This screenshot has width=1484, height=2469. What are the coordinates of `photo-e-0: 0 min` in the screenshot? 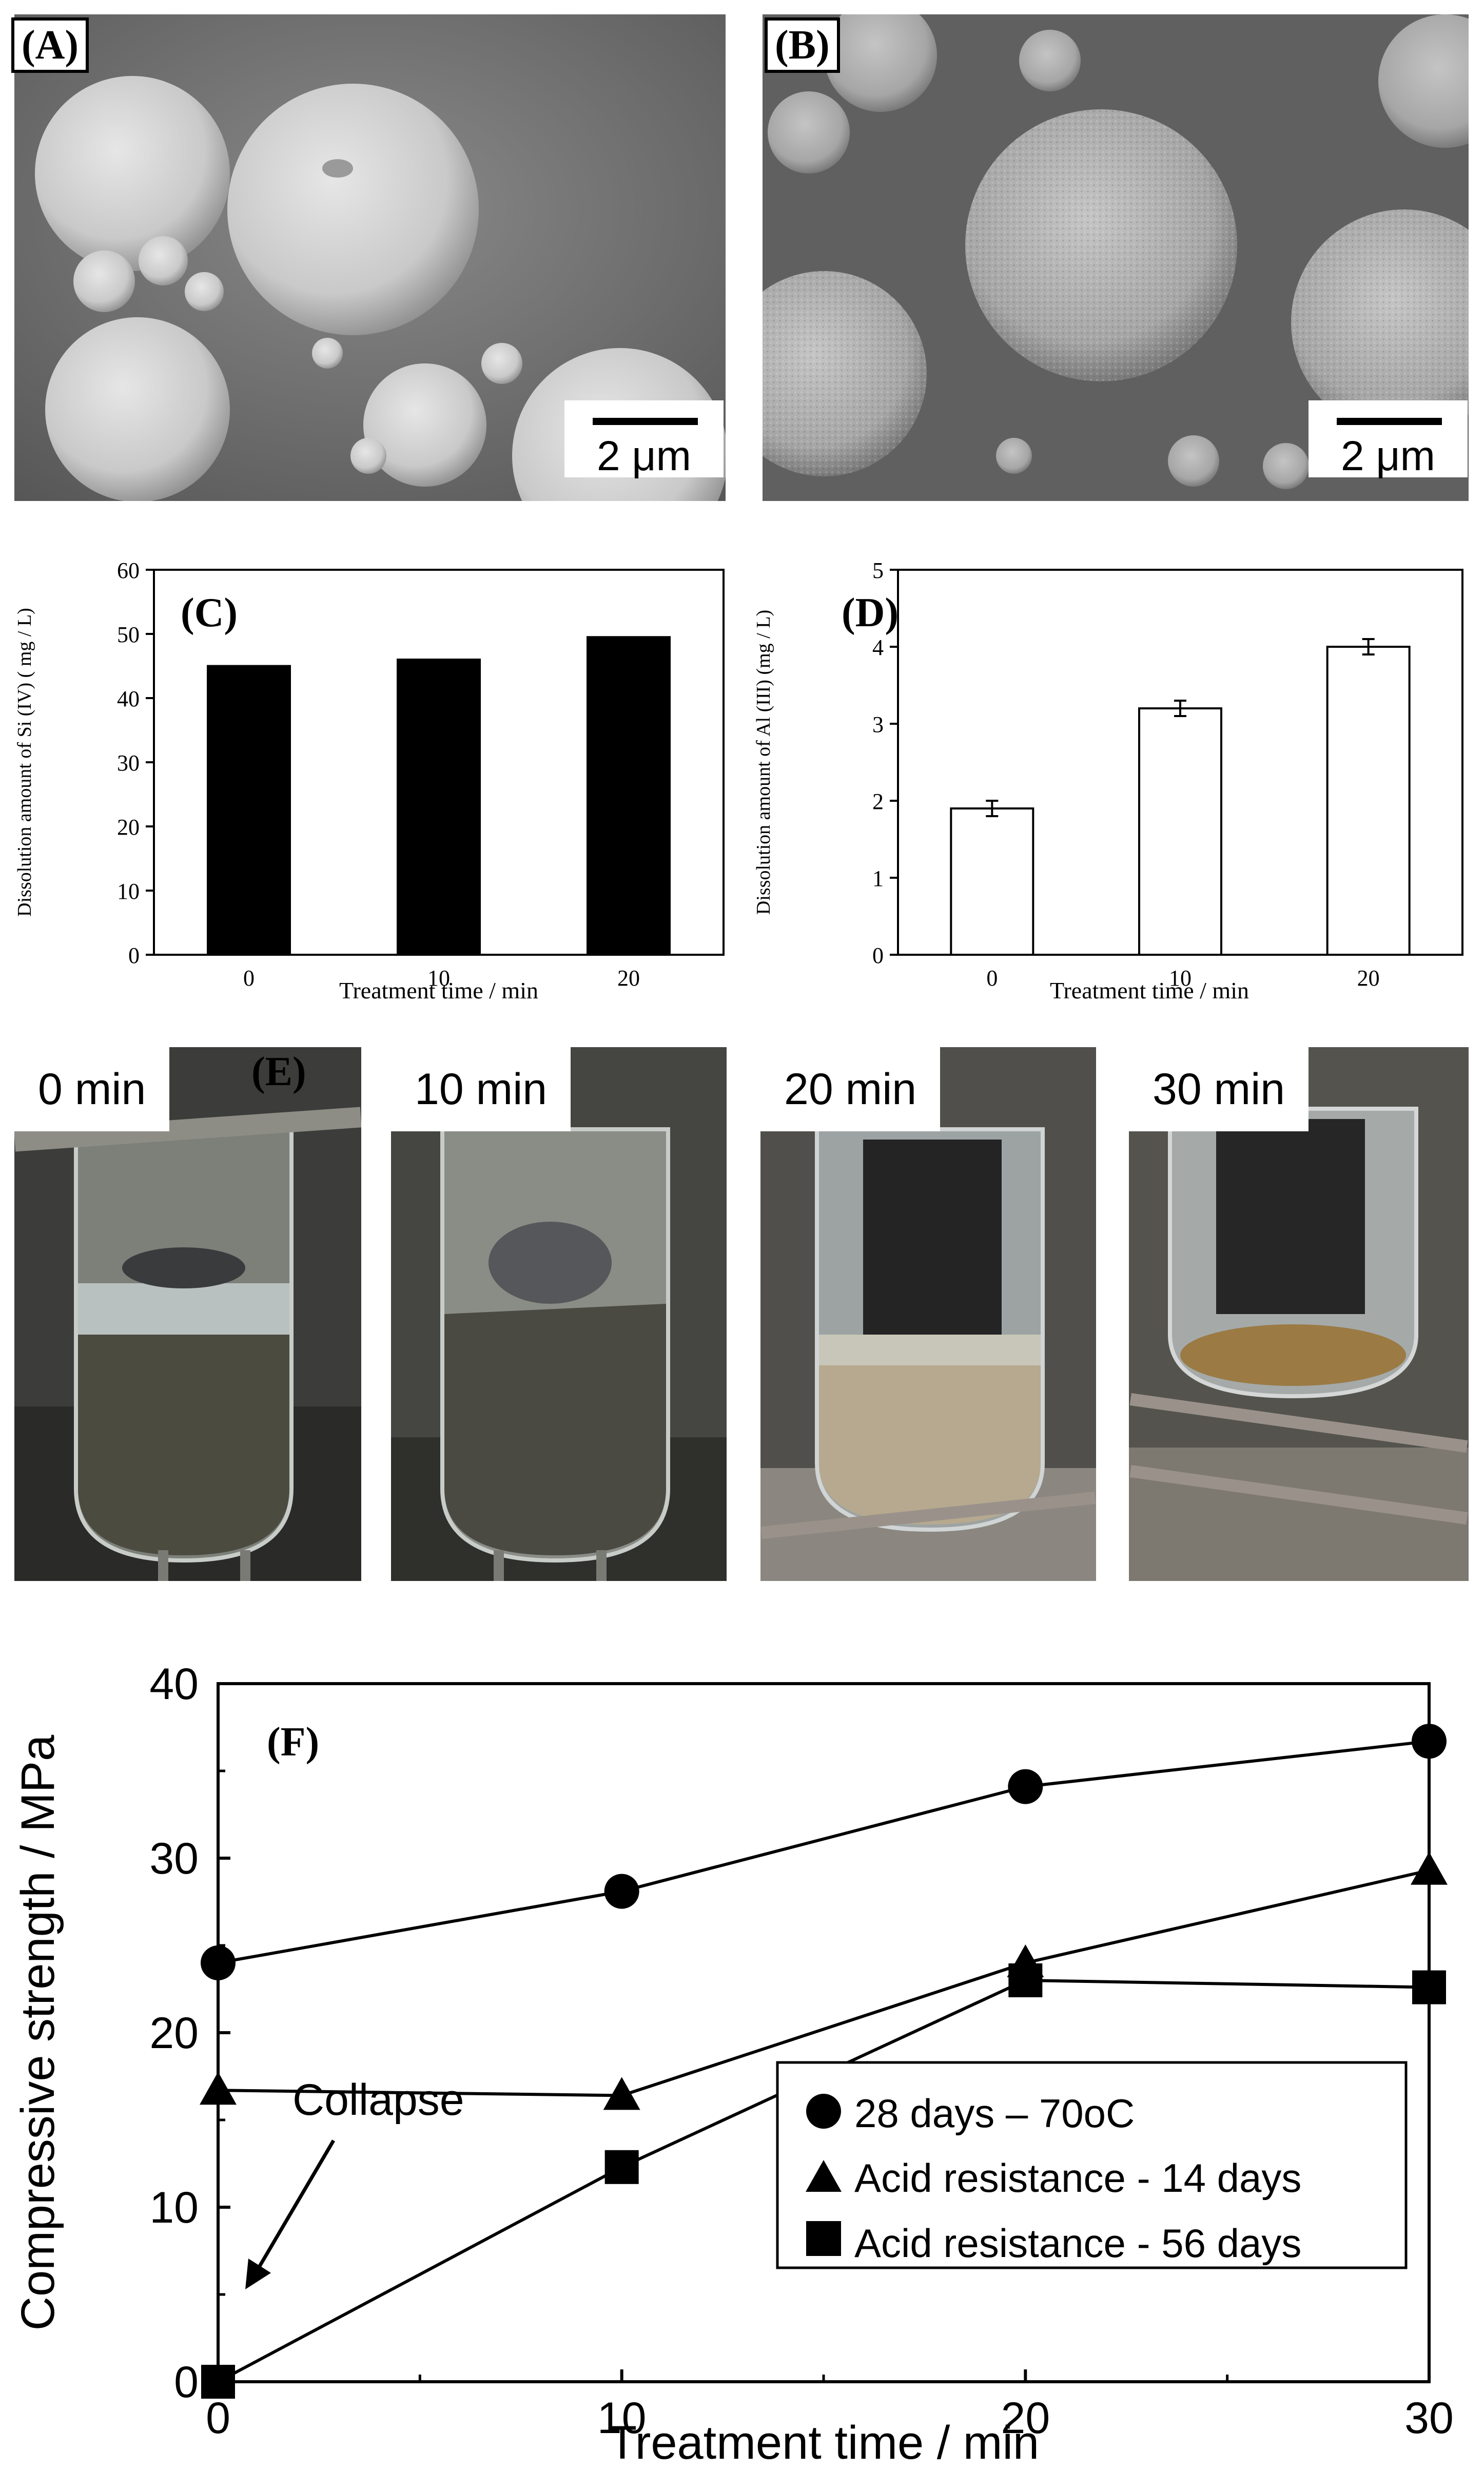 It's located at (187, 1314).